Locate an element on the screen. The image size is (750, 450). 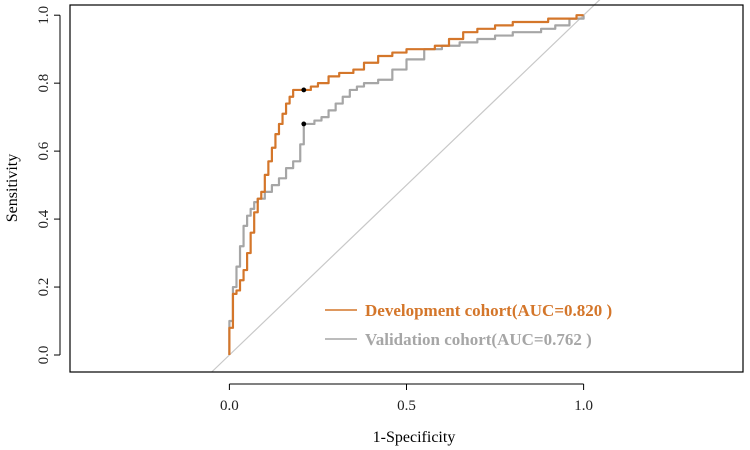
y-axis-label: Sensitivity is located at coordinates (12, 188).